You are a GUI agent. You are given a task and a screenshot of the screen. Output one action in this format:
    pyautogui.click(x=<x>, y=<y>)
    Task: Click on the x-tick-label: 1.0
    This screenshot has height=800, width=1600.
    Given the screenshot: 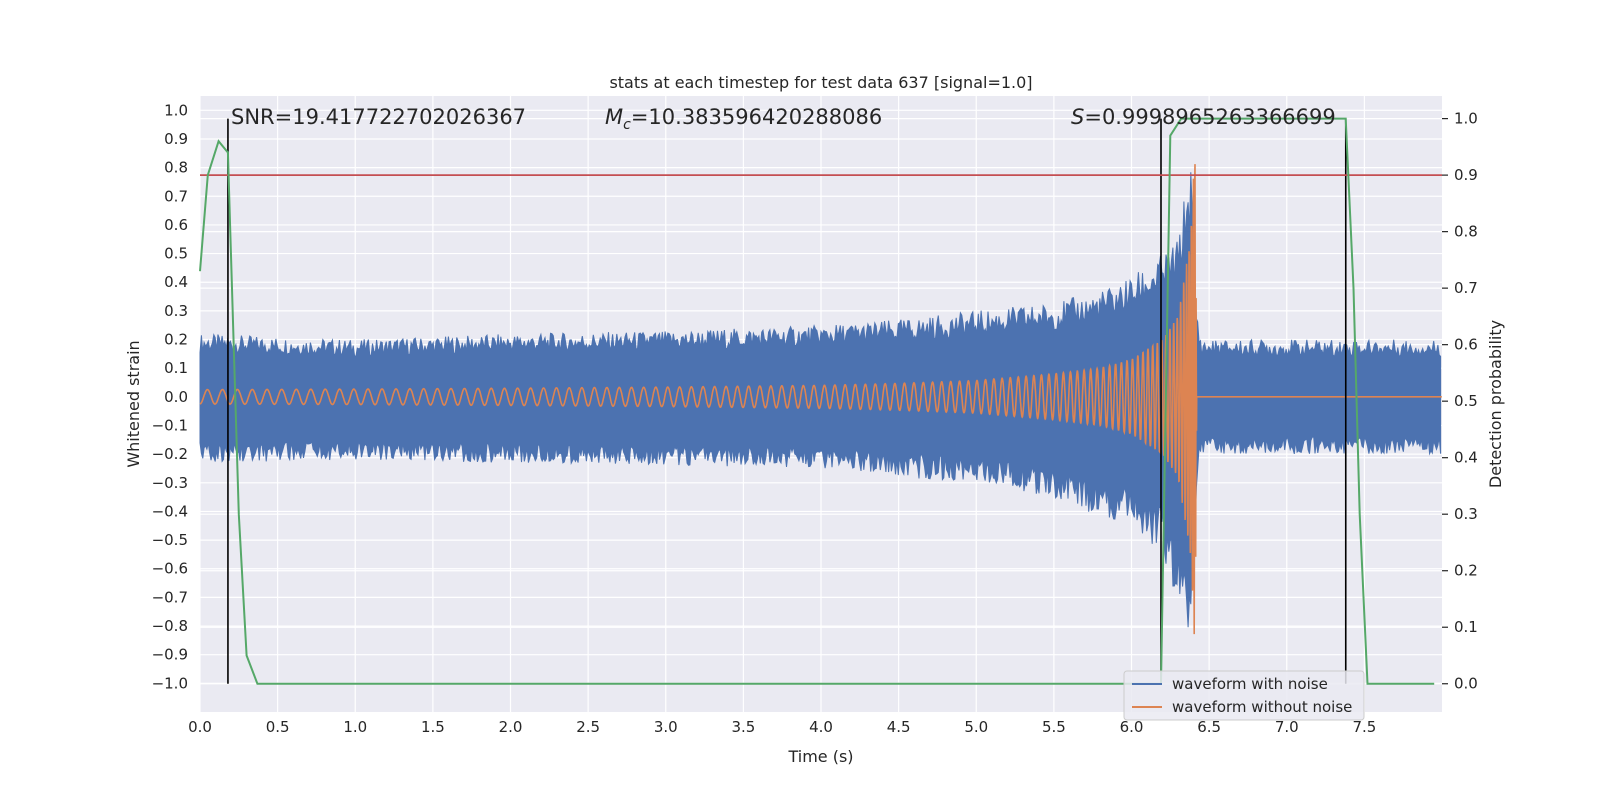 What is the action you would take?
    pyautogui.click(x=355, y=727)
    